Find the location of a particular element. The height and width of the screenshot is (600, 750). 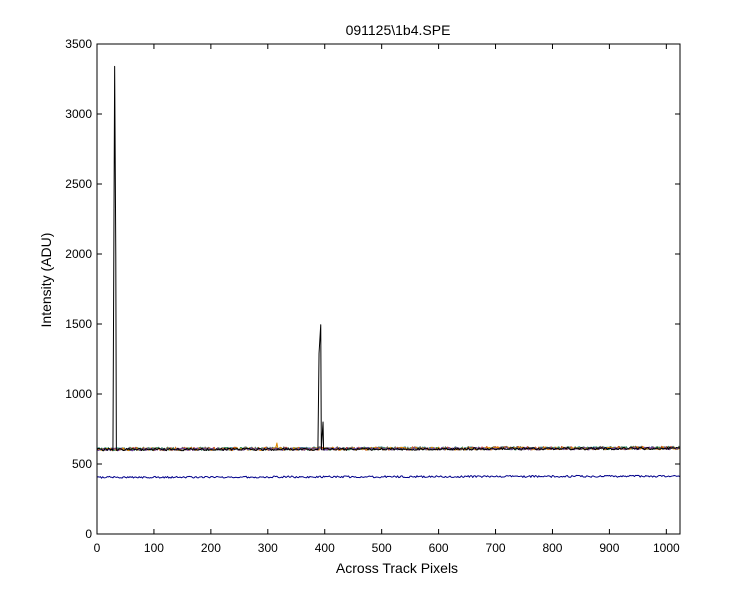

x-tick-label: 600 is located at coordinates (439, 548).